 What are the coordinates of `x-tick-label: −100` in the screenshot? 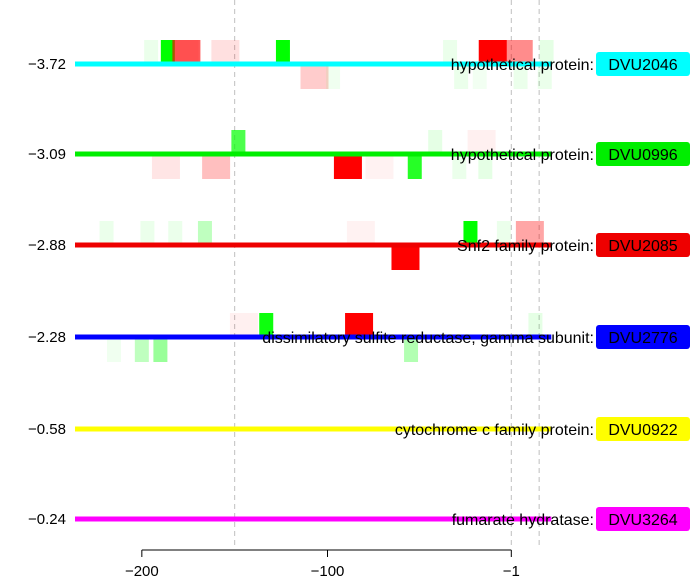 It's located at (328, 571).